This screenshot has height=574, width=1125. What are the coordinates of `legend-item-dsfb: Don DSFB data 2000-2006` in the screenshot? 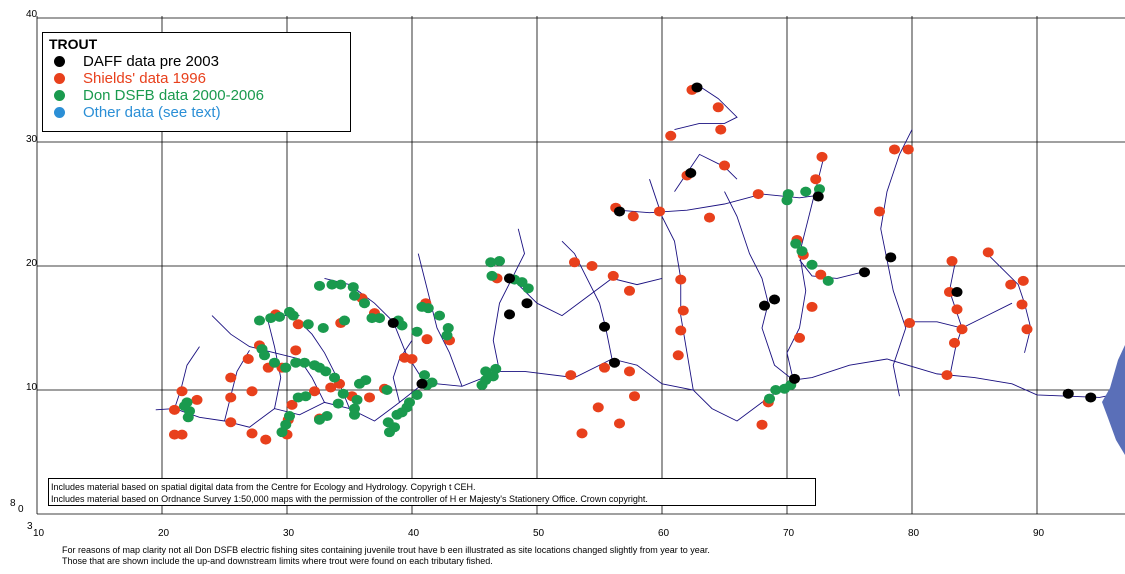 It's located at (196, 95).